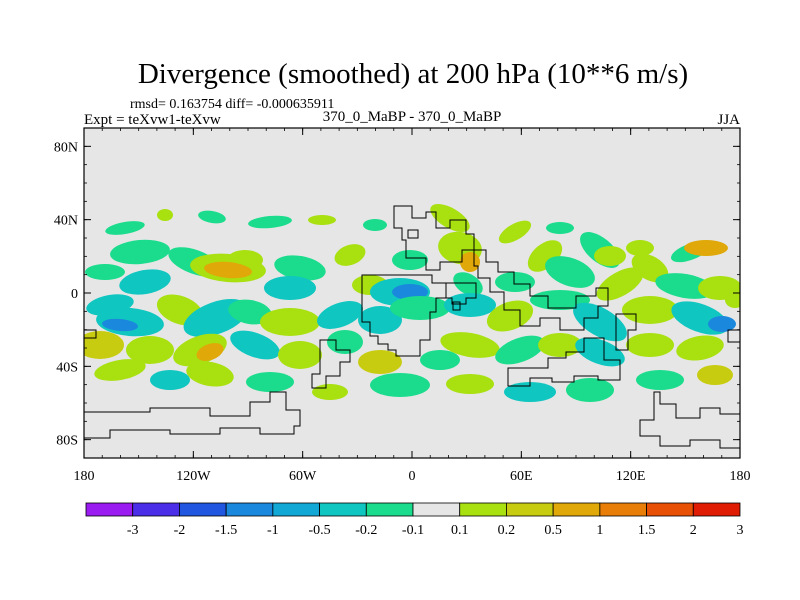  What do you see at coordinates (631, 476) in the screenshot?
I see `x-tick-label: 120E` at bounding box center [631, 476].